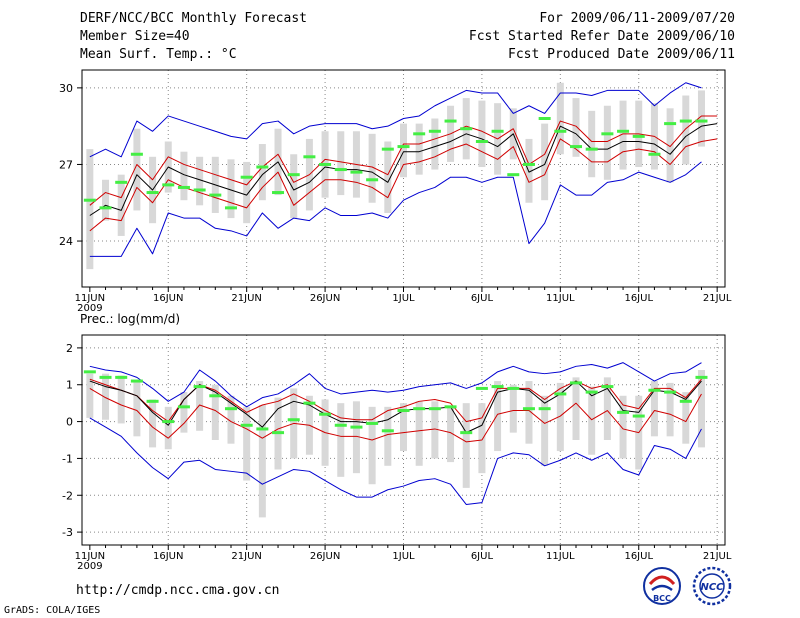  I want to click on temp-xtick-label: 16JUL, so click(638, 298).